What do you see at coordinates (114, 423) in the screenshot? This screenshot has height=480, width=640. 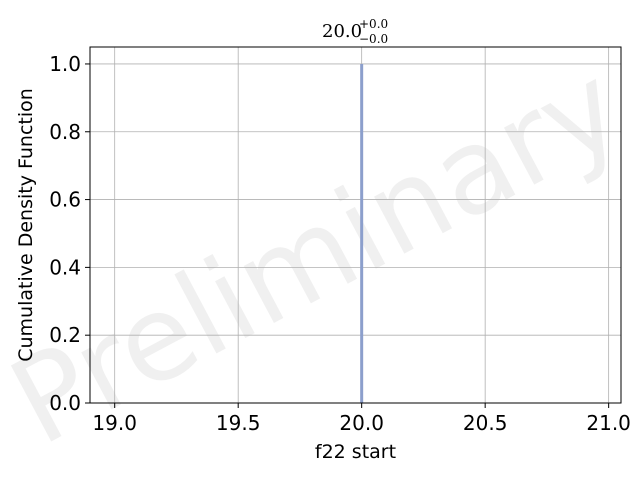 I see `x-tick-label: 19.0` at bounding box center [114, 423].